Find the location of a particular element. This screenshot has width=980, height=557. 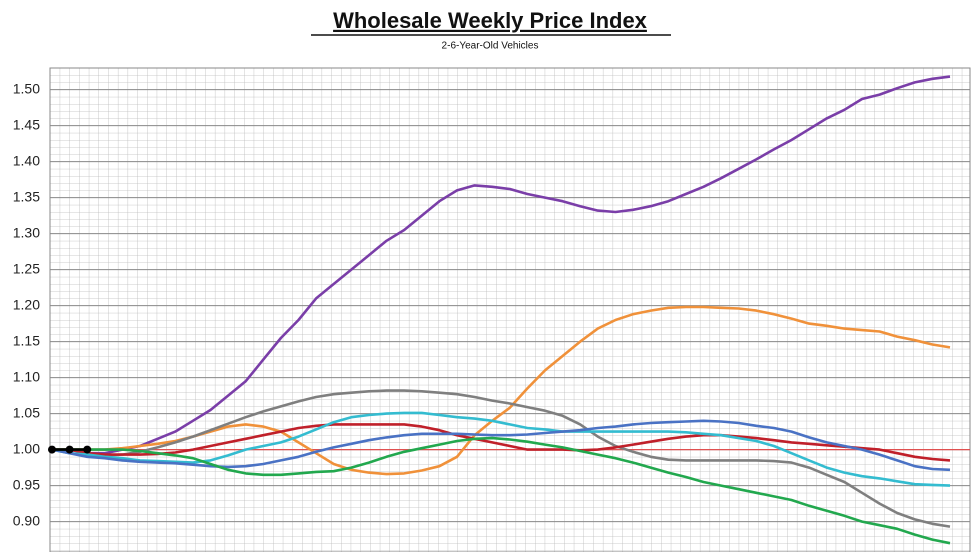

chart-title: Wholesale Weekly Price Index is located at coordinates (490, 20).